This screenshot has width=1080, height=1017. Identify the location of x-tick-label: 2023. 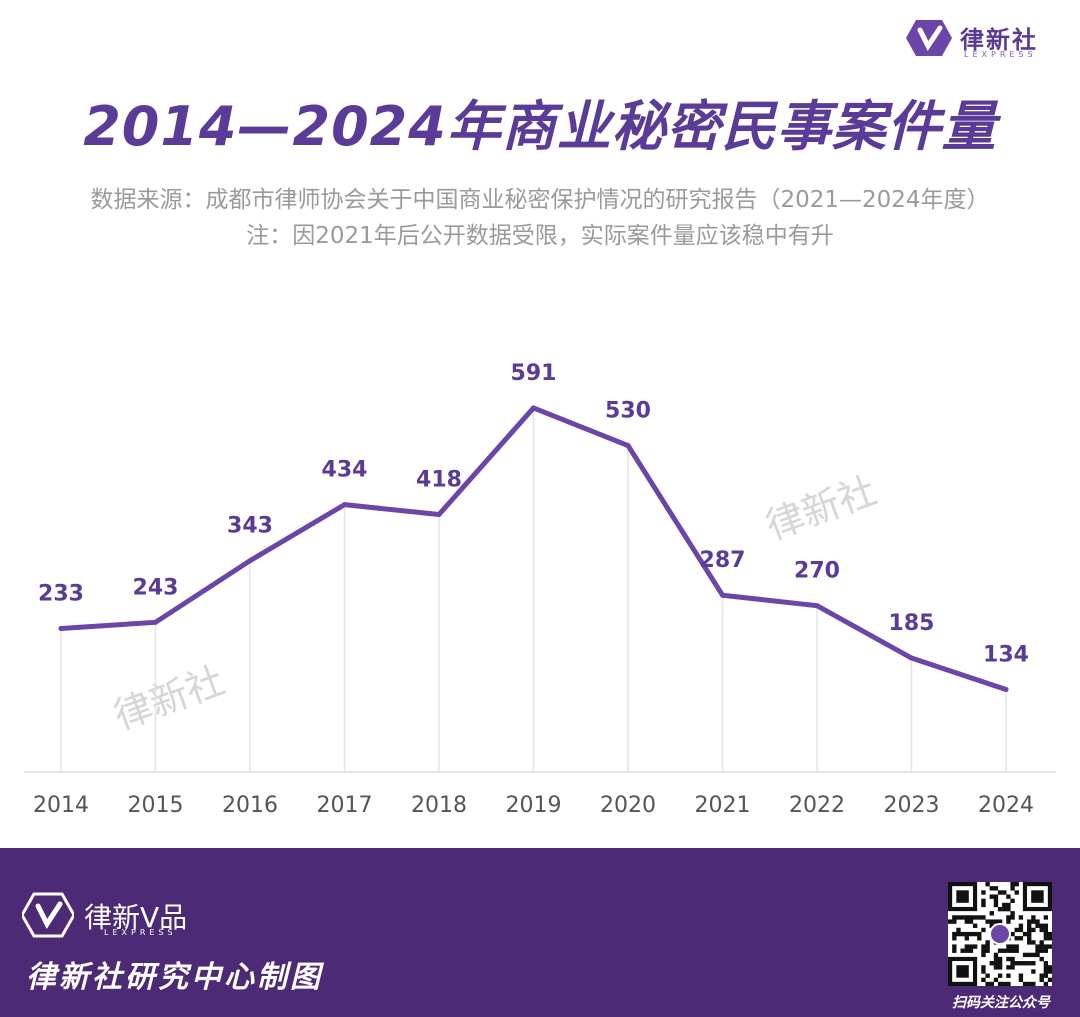
(912, 805).